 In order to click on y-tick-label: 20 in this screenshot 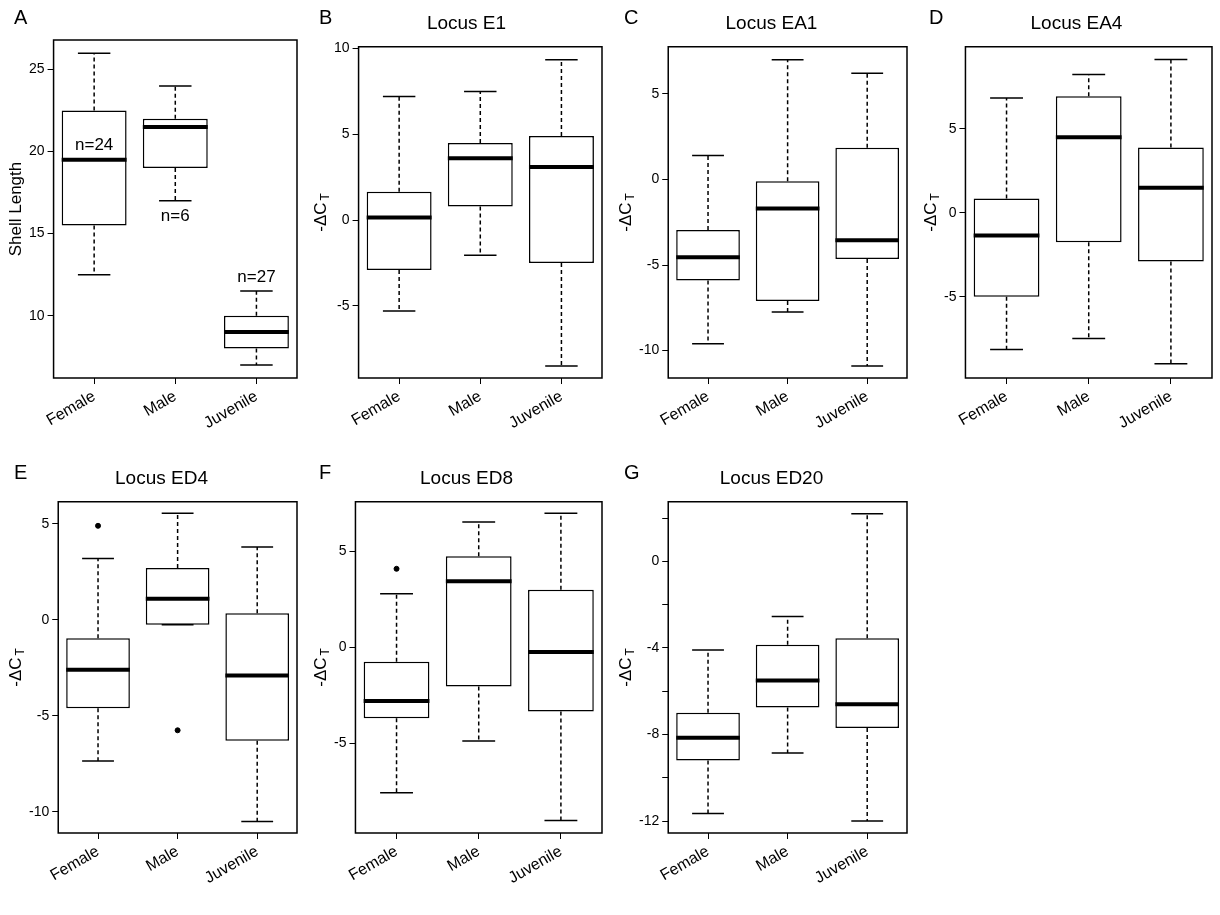, I will do `click(36, 150)`.